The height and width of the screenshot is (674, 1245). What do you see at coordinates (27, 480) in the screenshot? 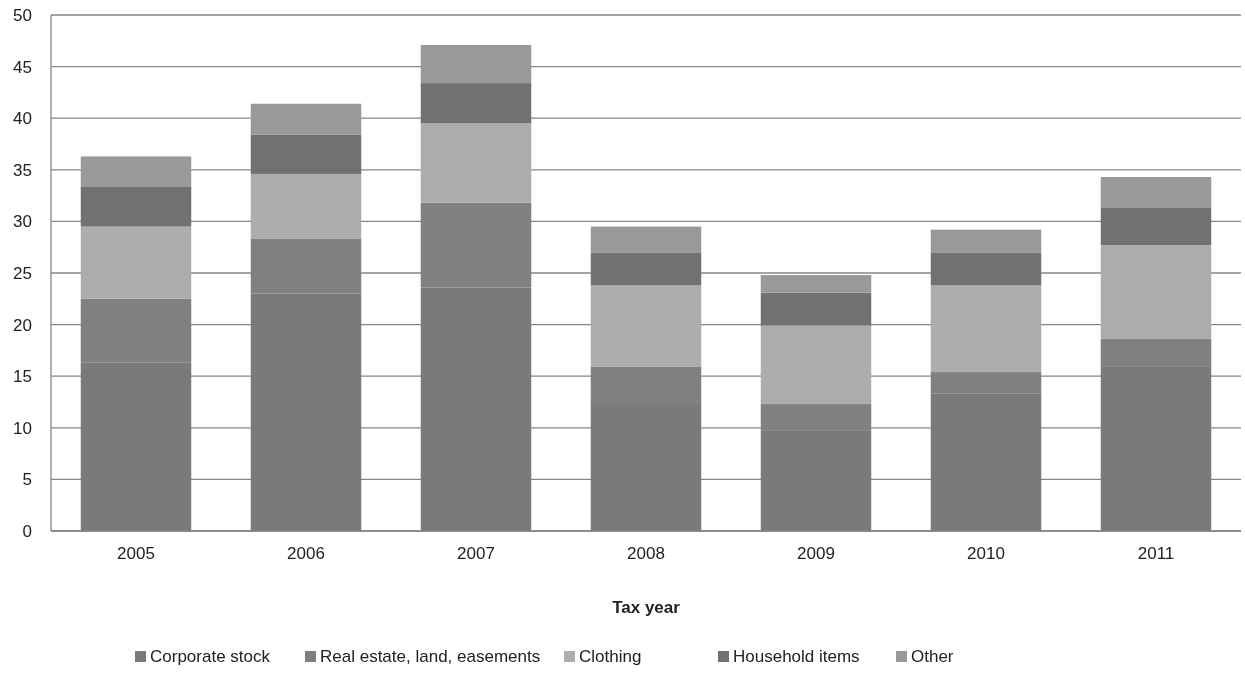
I see `y-tick-label: 5` at bounding box center [27, 480].